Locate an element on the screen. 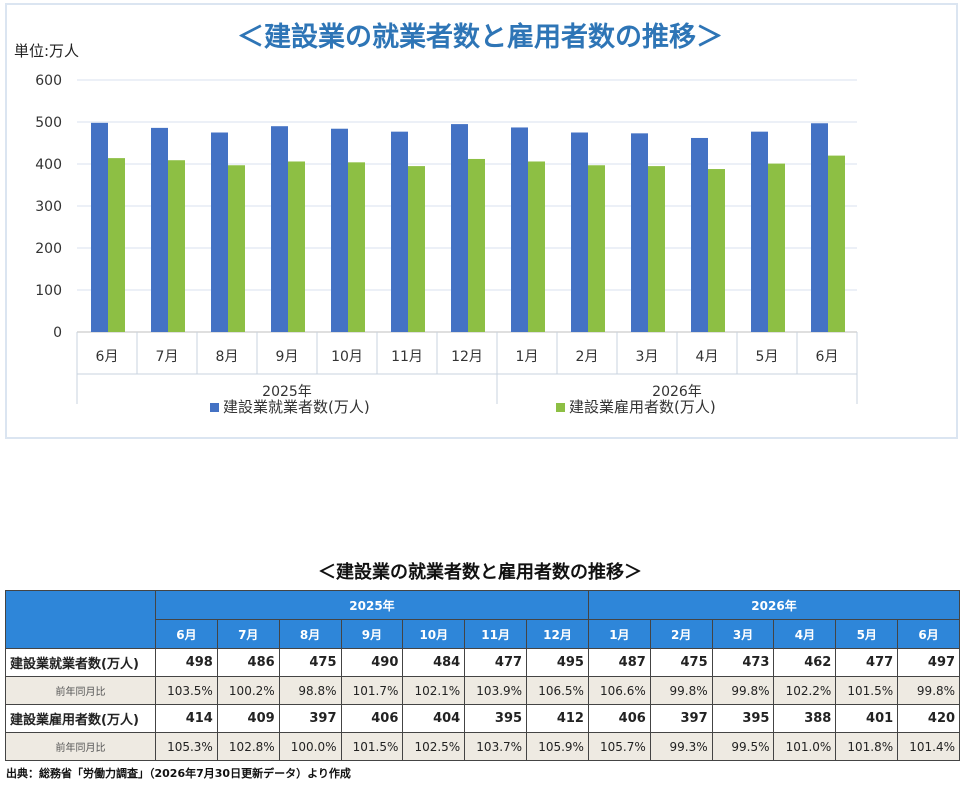 This screenshot has width=960, height=787. x-tick-label: 12月 is located at coordinates (467, 357).